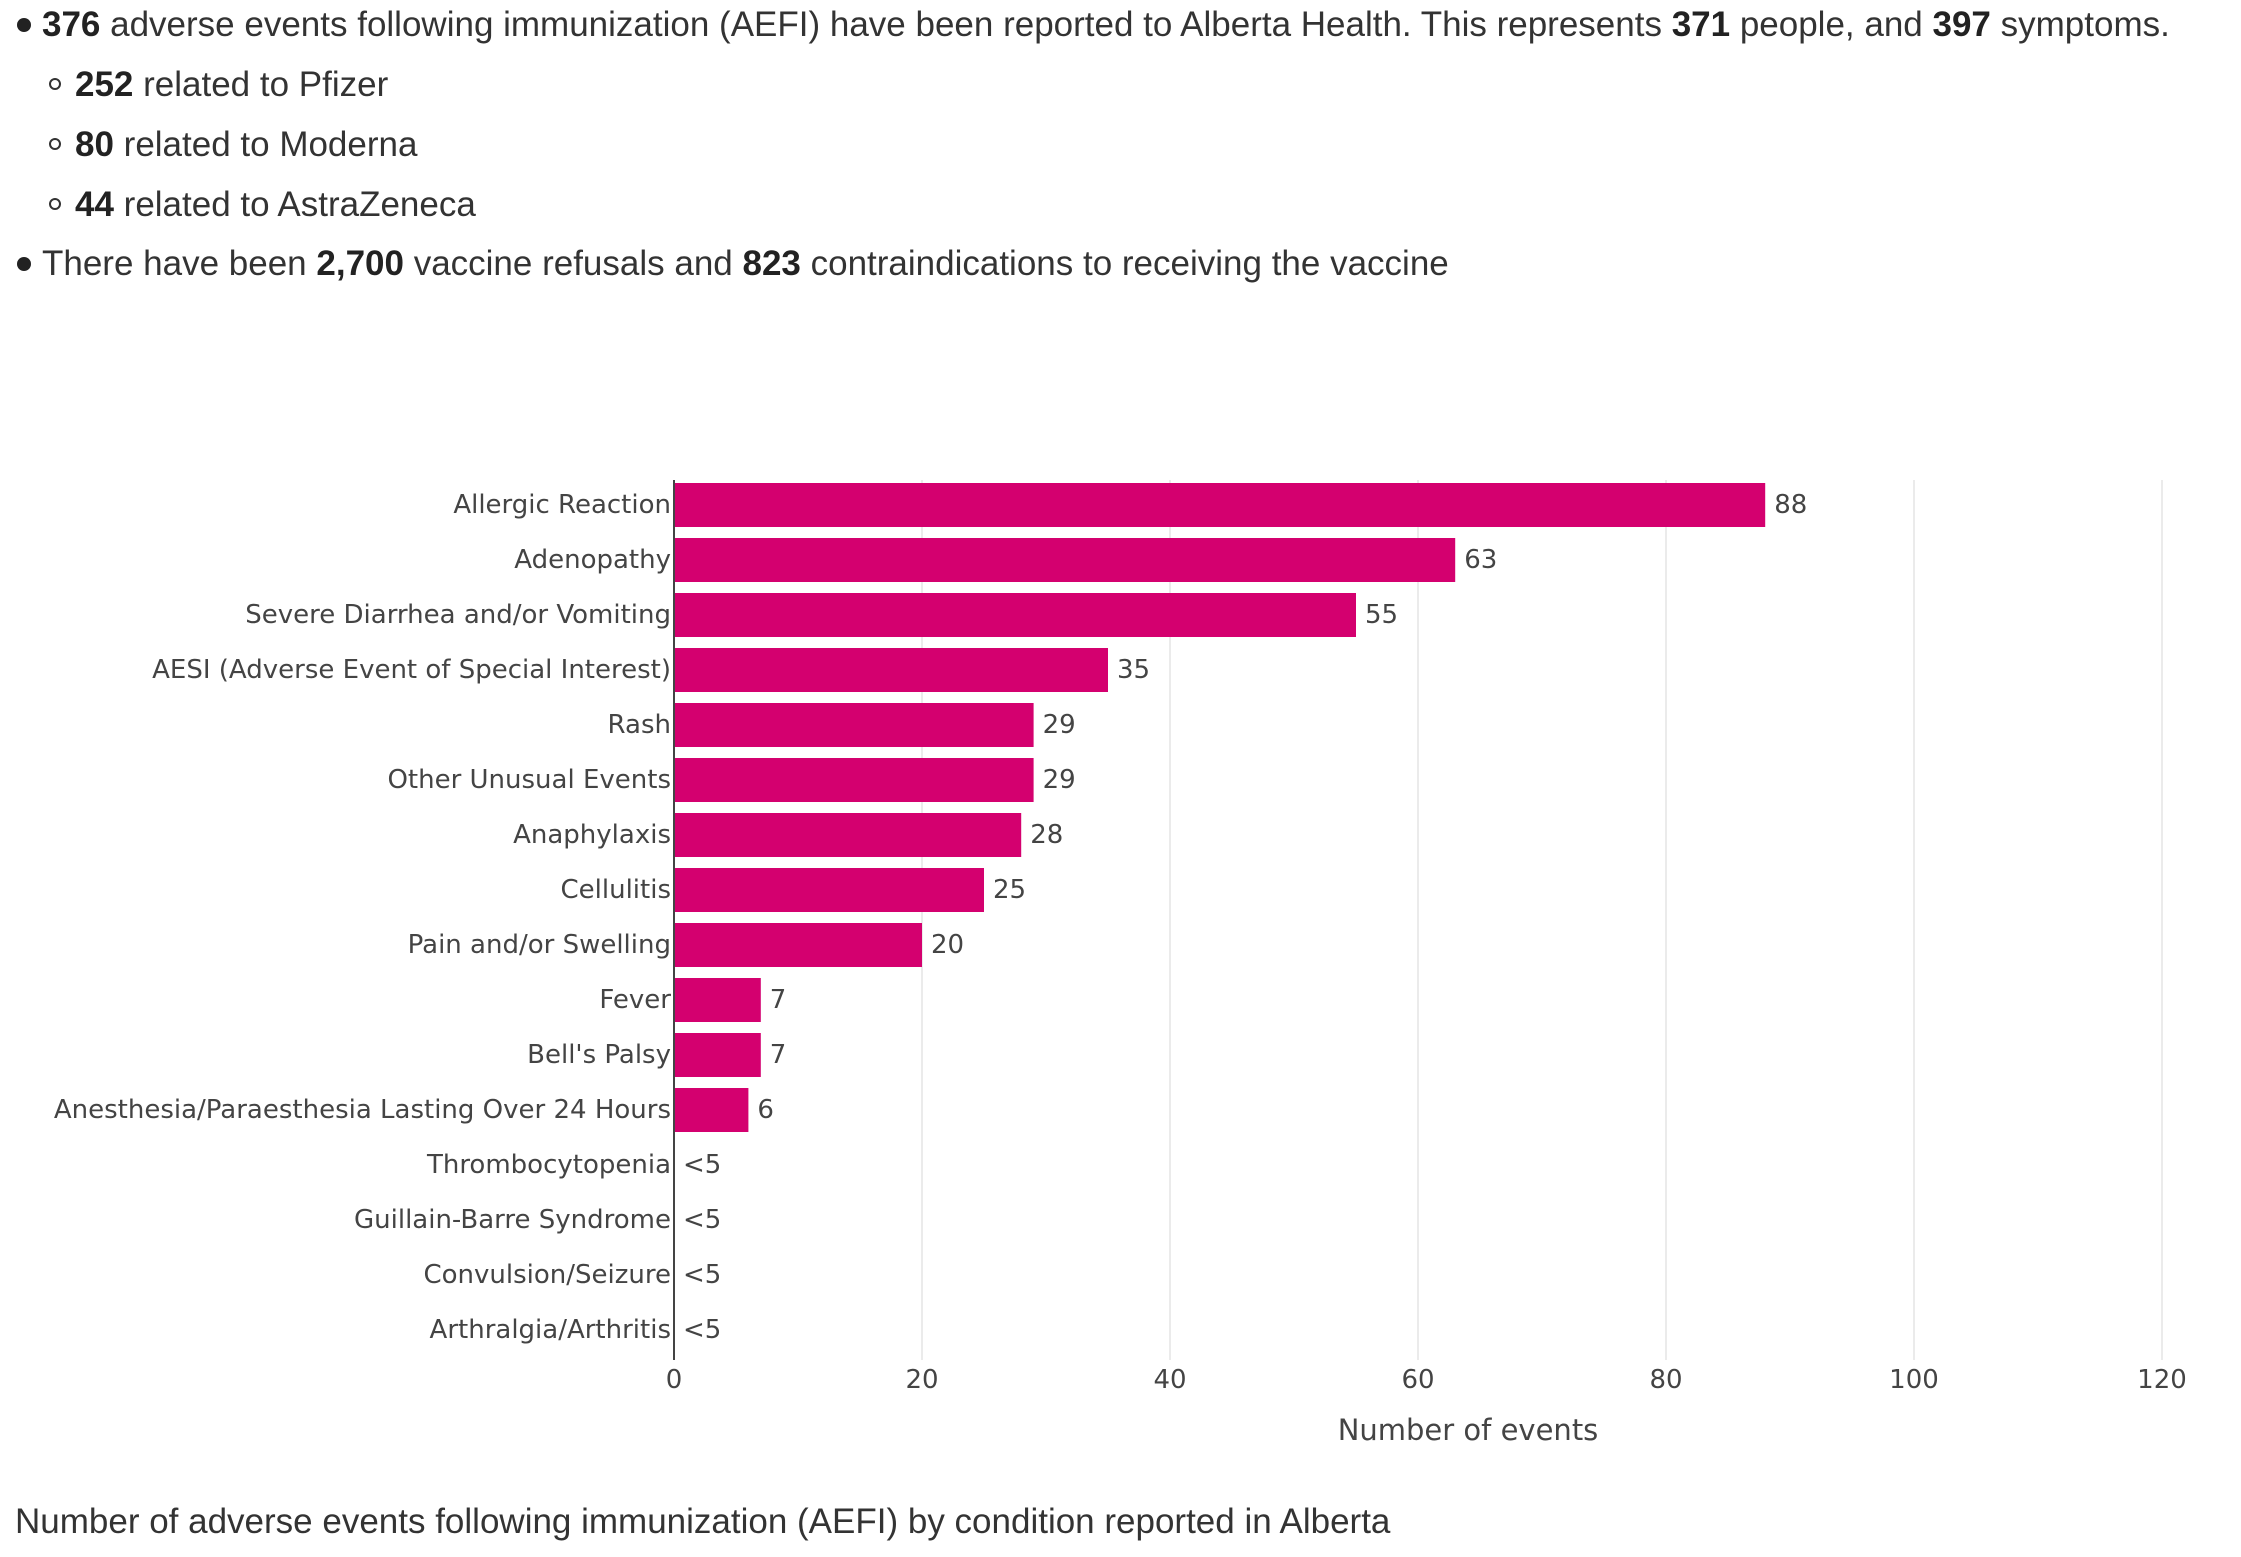 This screenshot has width=2241, height=1557. I want to click on category-label: Other Unusual Events, so click(529, 780).